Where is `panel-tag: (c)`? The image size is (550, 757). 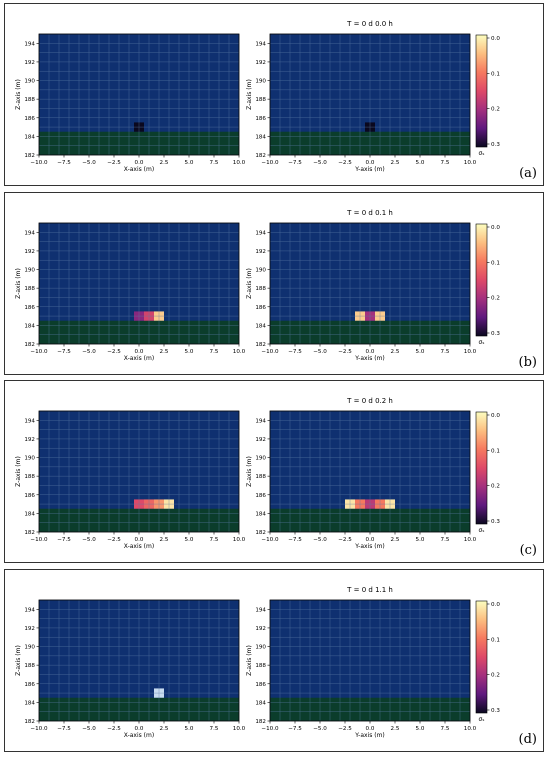 panel-tag: (c) is located at coordinates (528, 550).